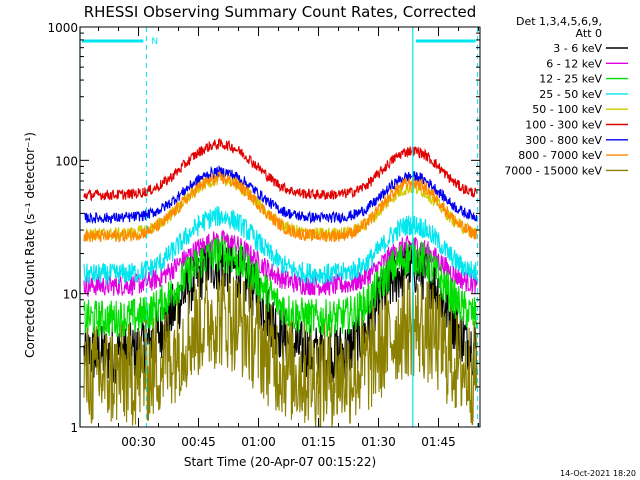 The width and height of the screenshot is (640, 480). I want to click on saa-flag-label: N, so click(154, 42).